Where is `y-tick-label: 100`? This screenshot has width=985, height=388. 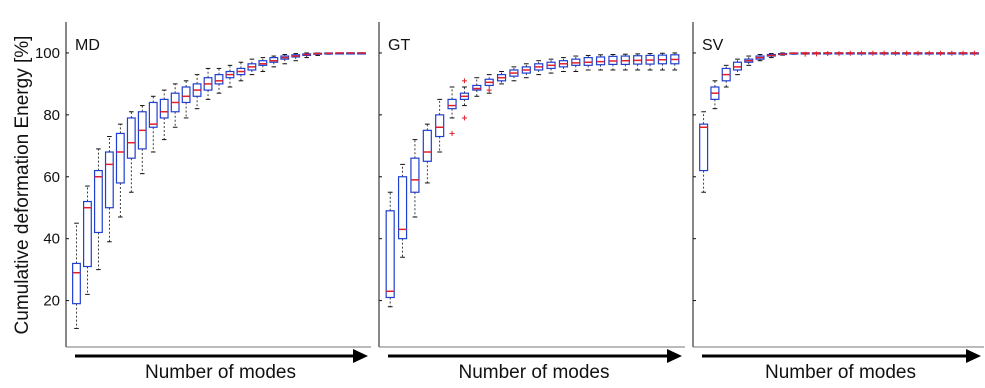 y-tick-label: 100 is located at coordinates (47, 53).